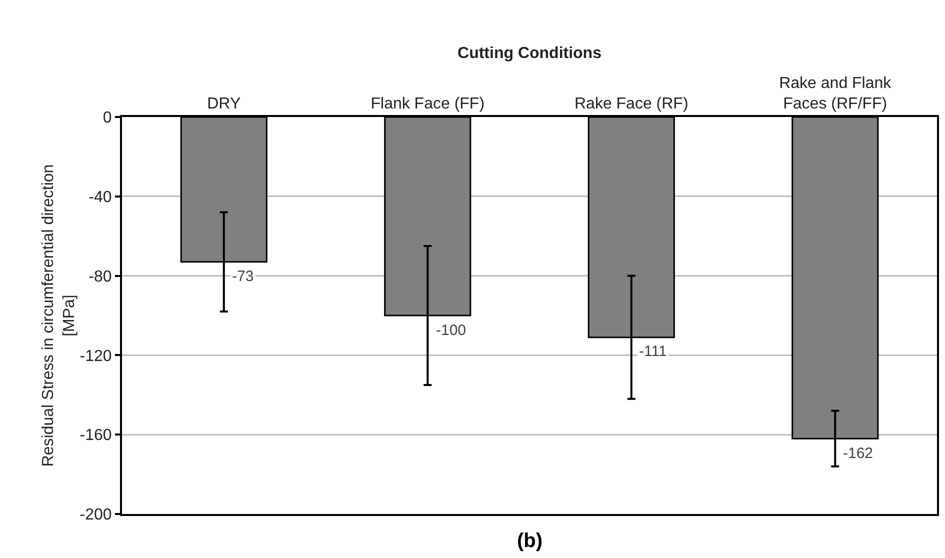  What do you see at coordinates (427, 104) in the screenshot?
I see `x-tick-label: Flank Face (FF)` at bounding box center [427, 104].